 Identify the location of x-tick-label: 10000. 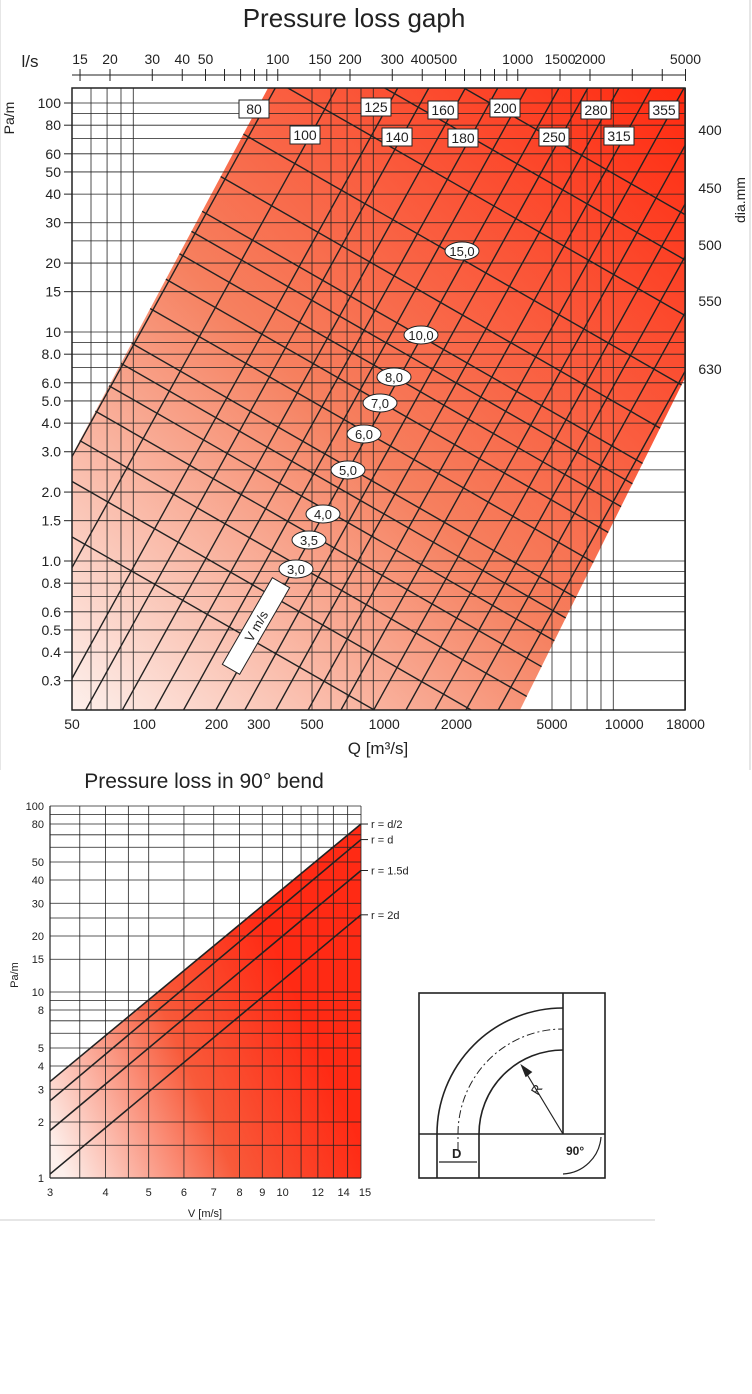
(624, 724).